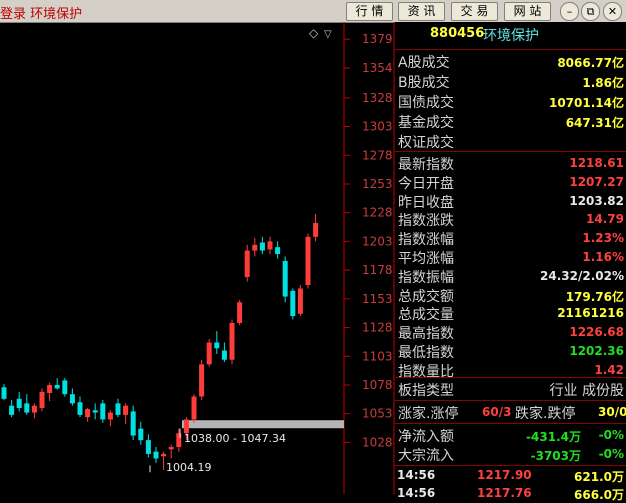 The image size is (626, 503). I want to click on market-row: 国债成交 10701.14亿, so click(510, 101).